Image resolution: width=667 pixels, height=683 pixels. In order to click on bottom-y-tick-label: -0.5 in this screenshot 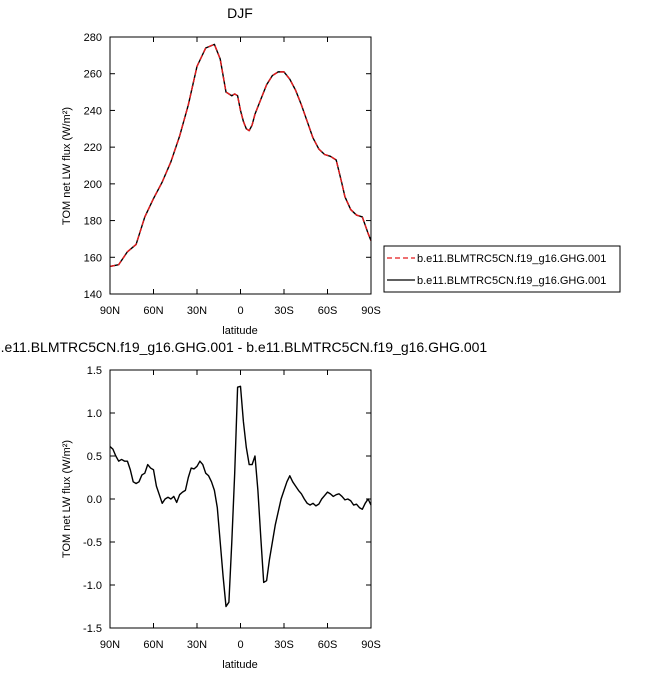, I will do `click(92, 543)`.